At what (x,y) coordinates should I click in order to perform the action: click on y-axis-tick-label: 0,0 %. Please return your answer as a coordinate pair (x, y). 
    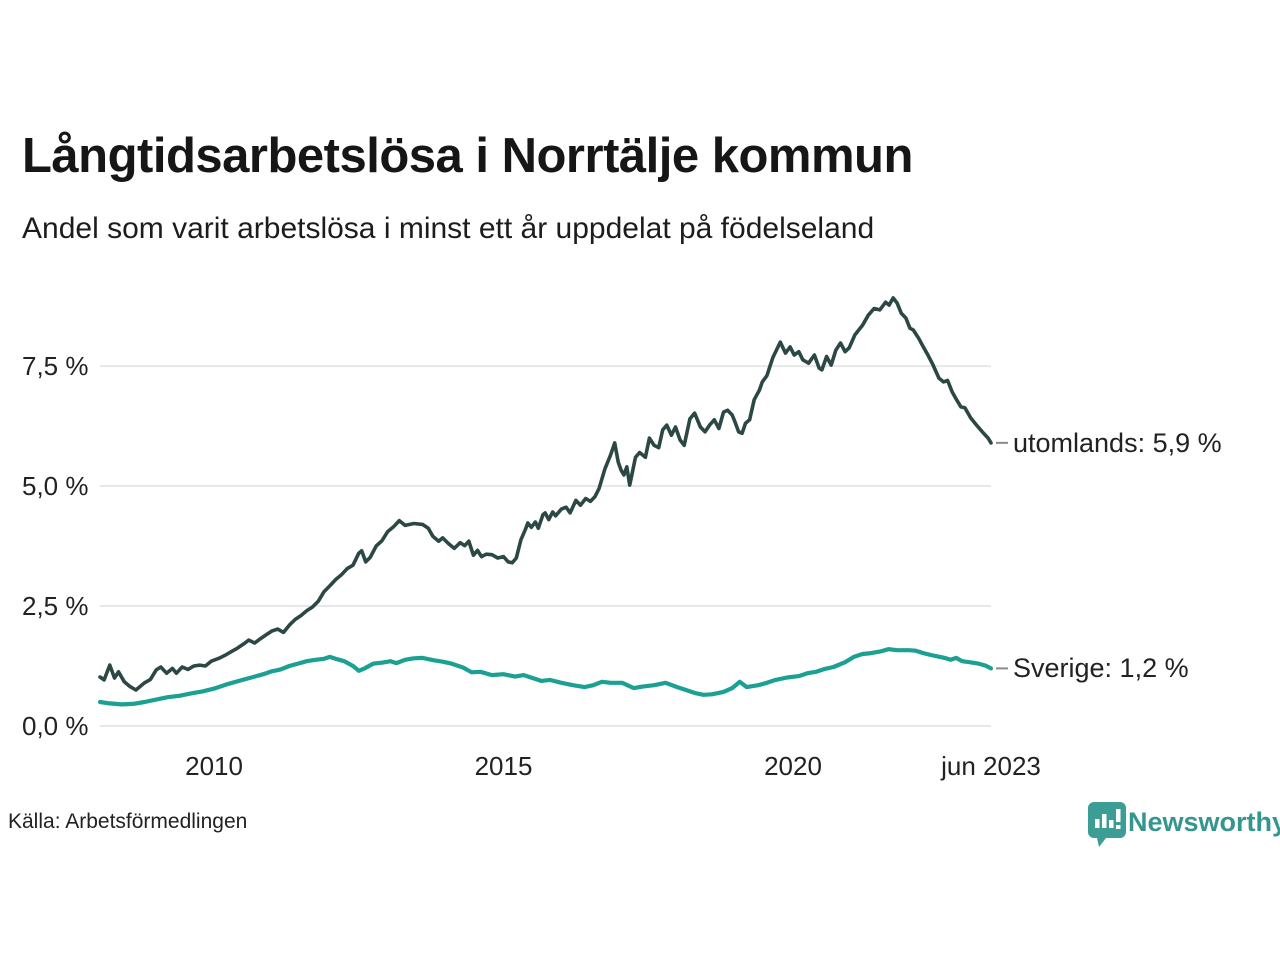
    Looking at the image, I should click on (55, 726).